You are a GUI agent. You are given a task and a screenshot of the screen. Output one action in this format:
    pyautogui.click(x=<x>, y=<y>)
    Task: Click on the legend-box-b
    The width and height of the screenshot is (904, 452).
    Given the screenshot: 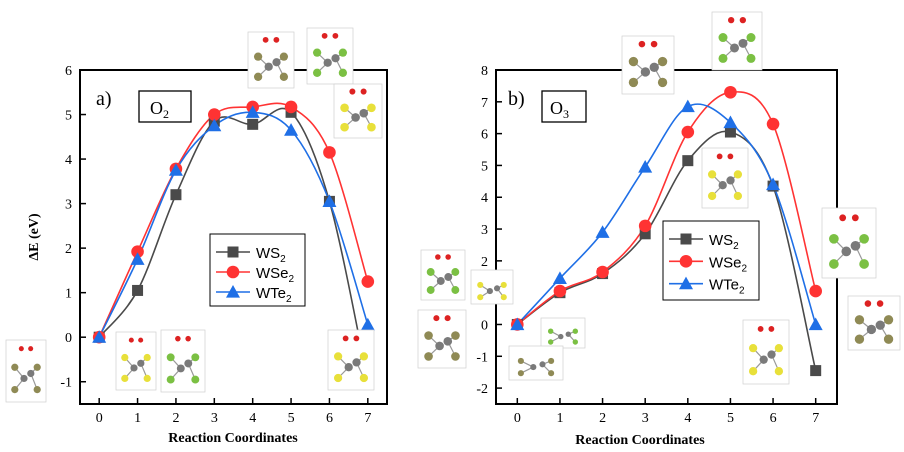 What is the action you would take?
    pyautogui.click(x=711, y=260)
    